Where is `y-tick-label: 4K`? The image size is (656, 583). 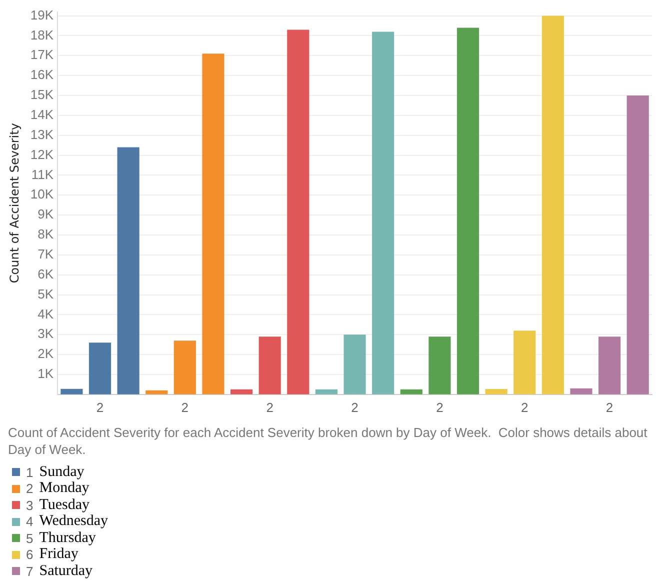
y-tick-label: 4K is located at coordinates (46, 314).